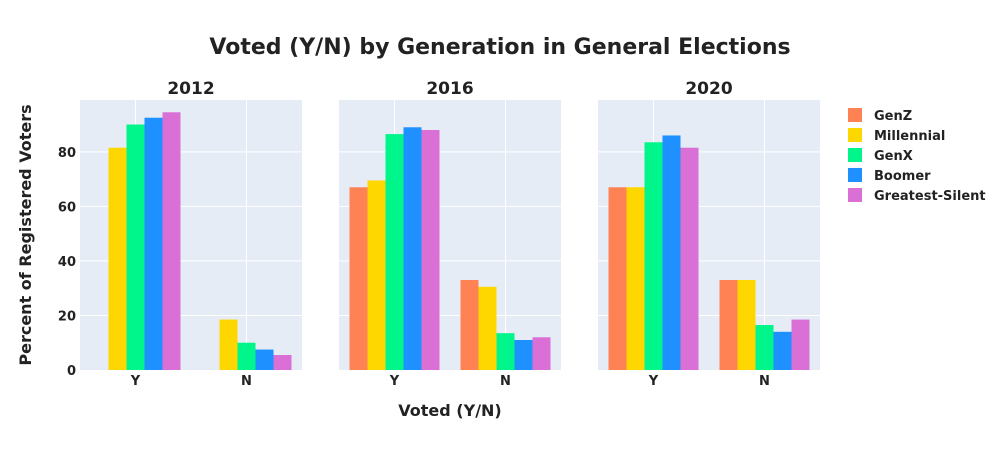 This screenshot has height=450, width=1000. Describe the element at coordinates (67, 207) in the screenshot. I see `y-tick-label: 60` at that location.